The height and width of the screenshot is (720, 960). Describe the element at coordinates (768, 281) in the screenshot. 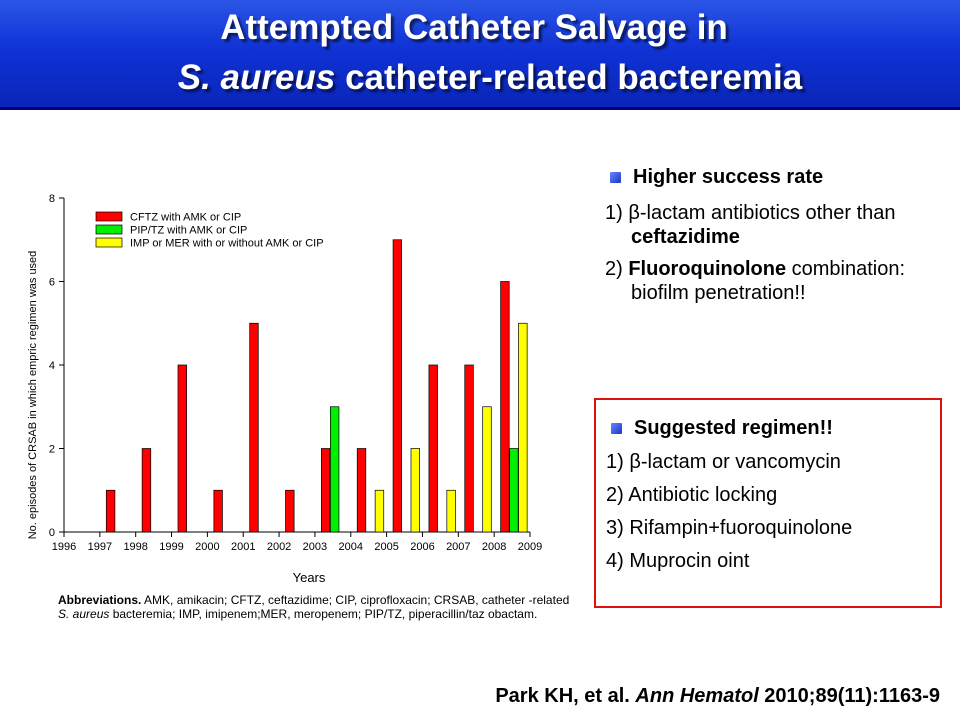

I see `success-item-2-rest: combination: biofilm penetration!!` at that location.